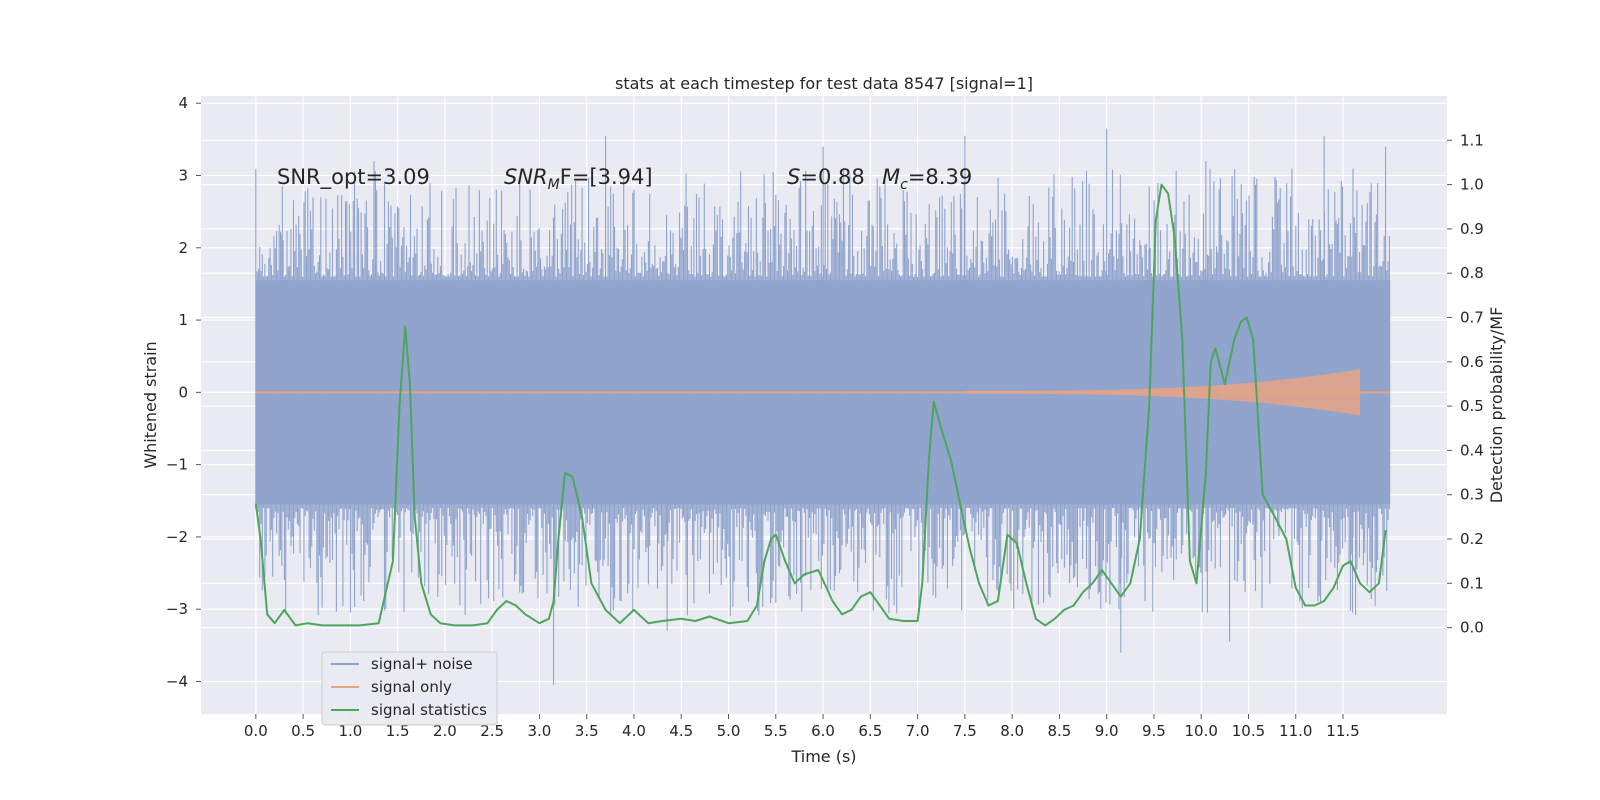 The image size is (1600, 800). What do you see at coordinates (1472, 140) in the screenshot?
I see `y-right-tick-label: 1.1` at bounding box center [1472, 140].